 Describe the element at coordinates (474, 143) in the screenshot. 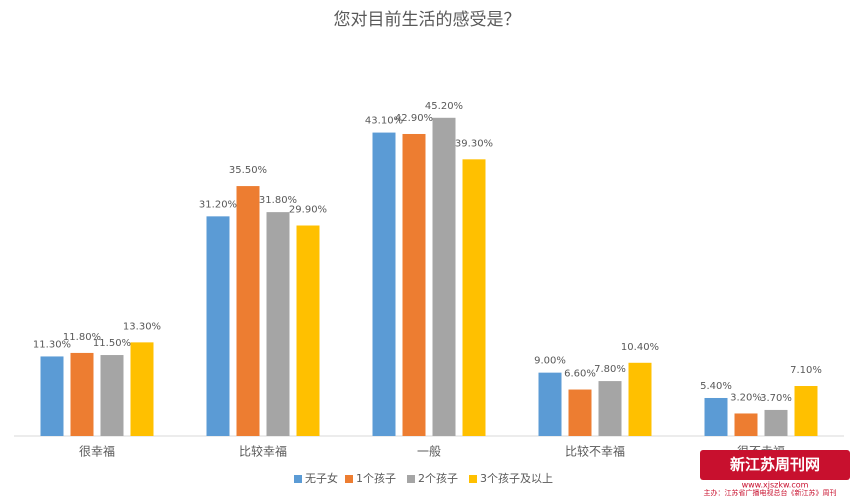

I see `data-label: 39.30%` at that location.